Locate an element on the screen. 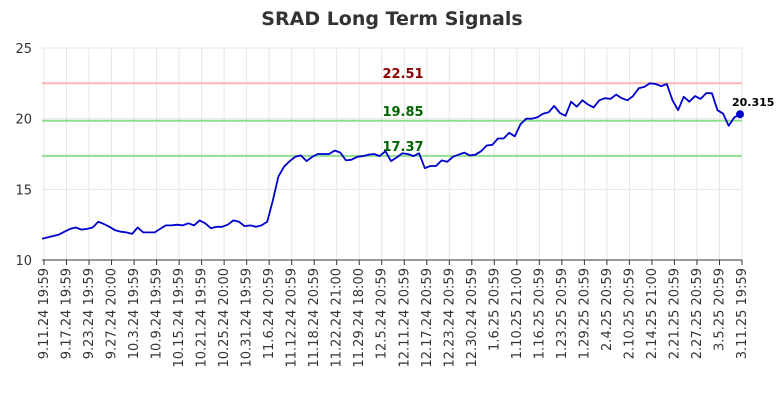 This screenshot has height=400, width=784. x-tick-label: 11.12.24 20:59 is located at coordinates (292, 318).